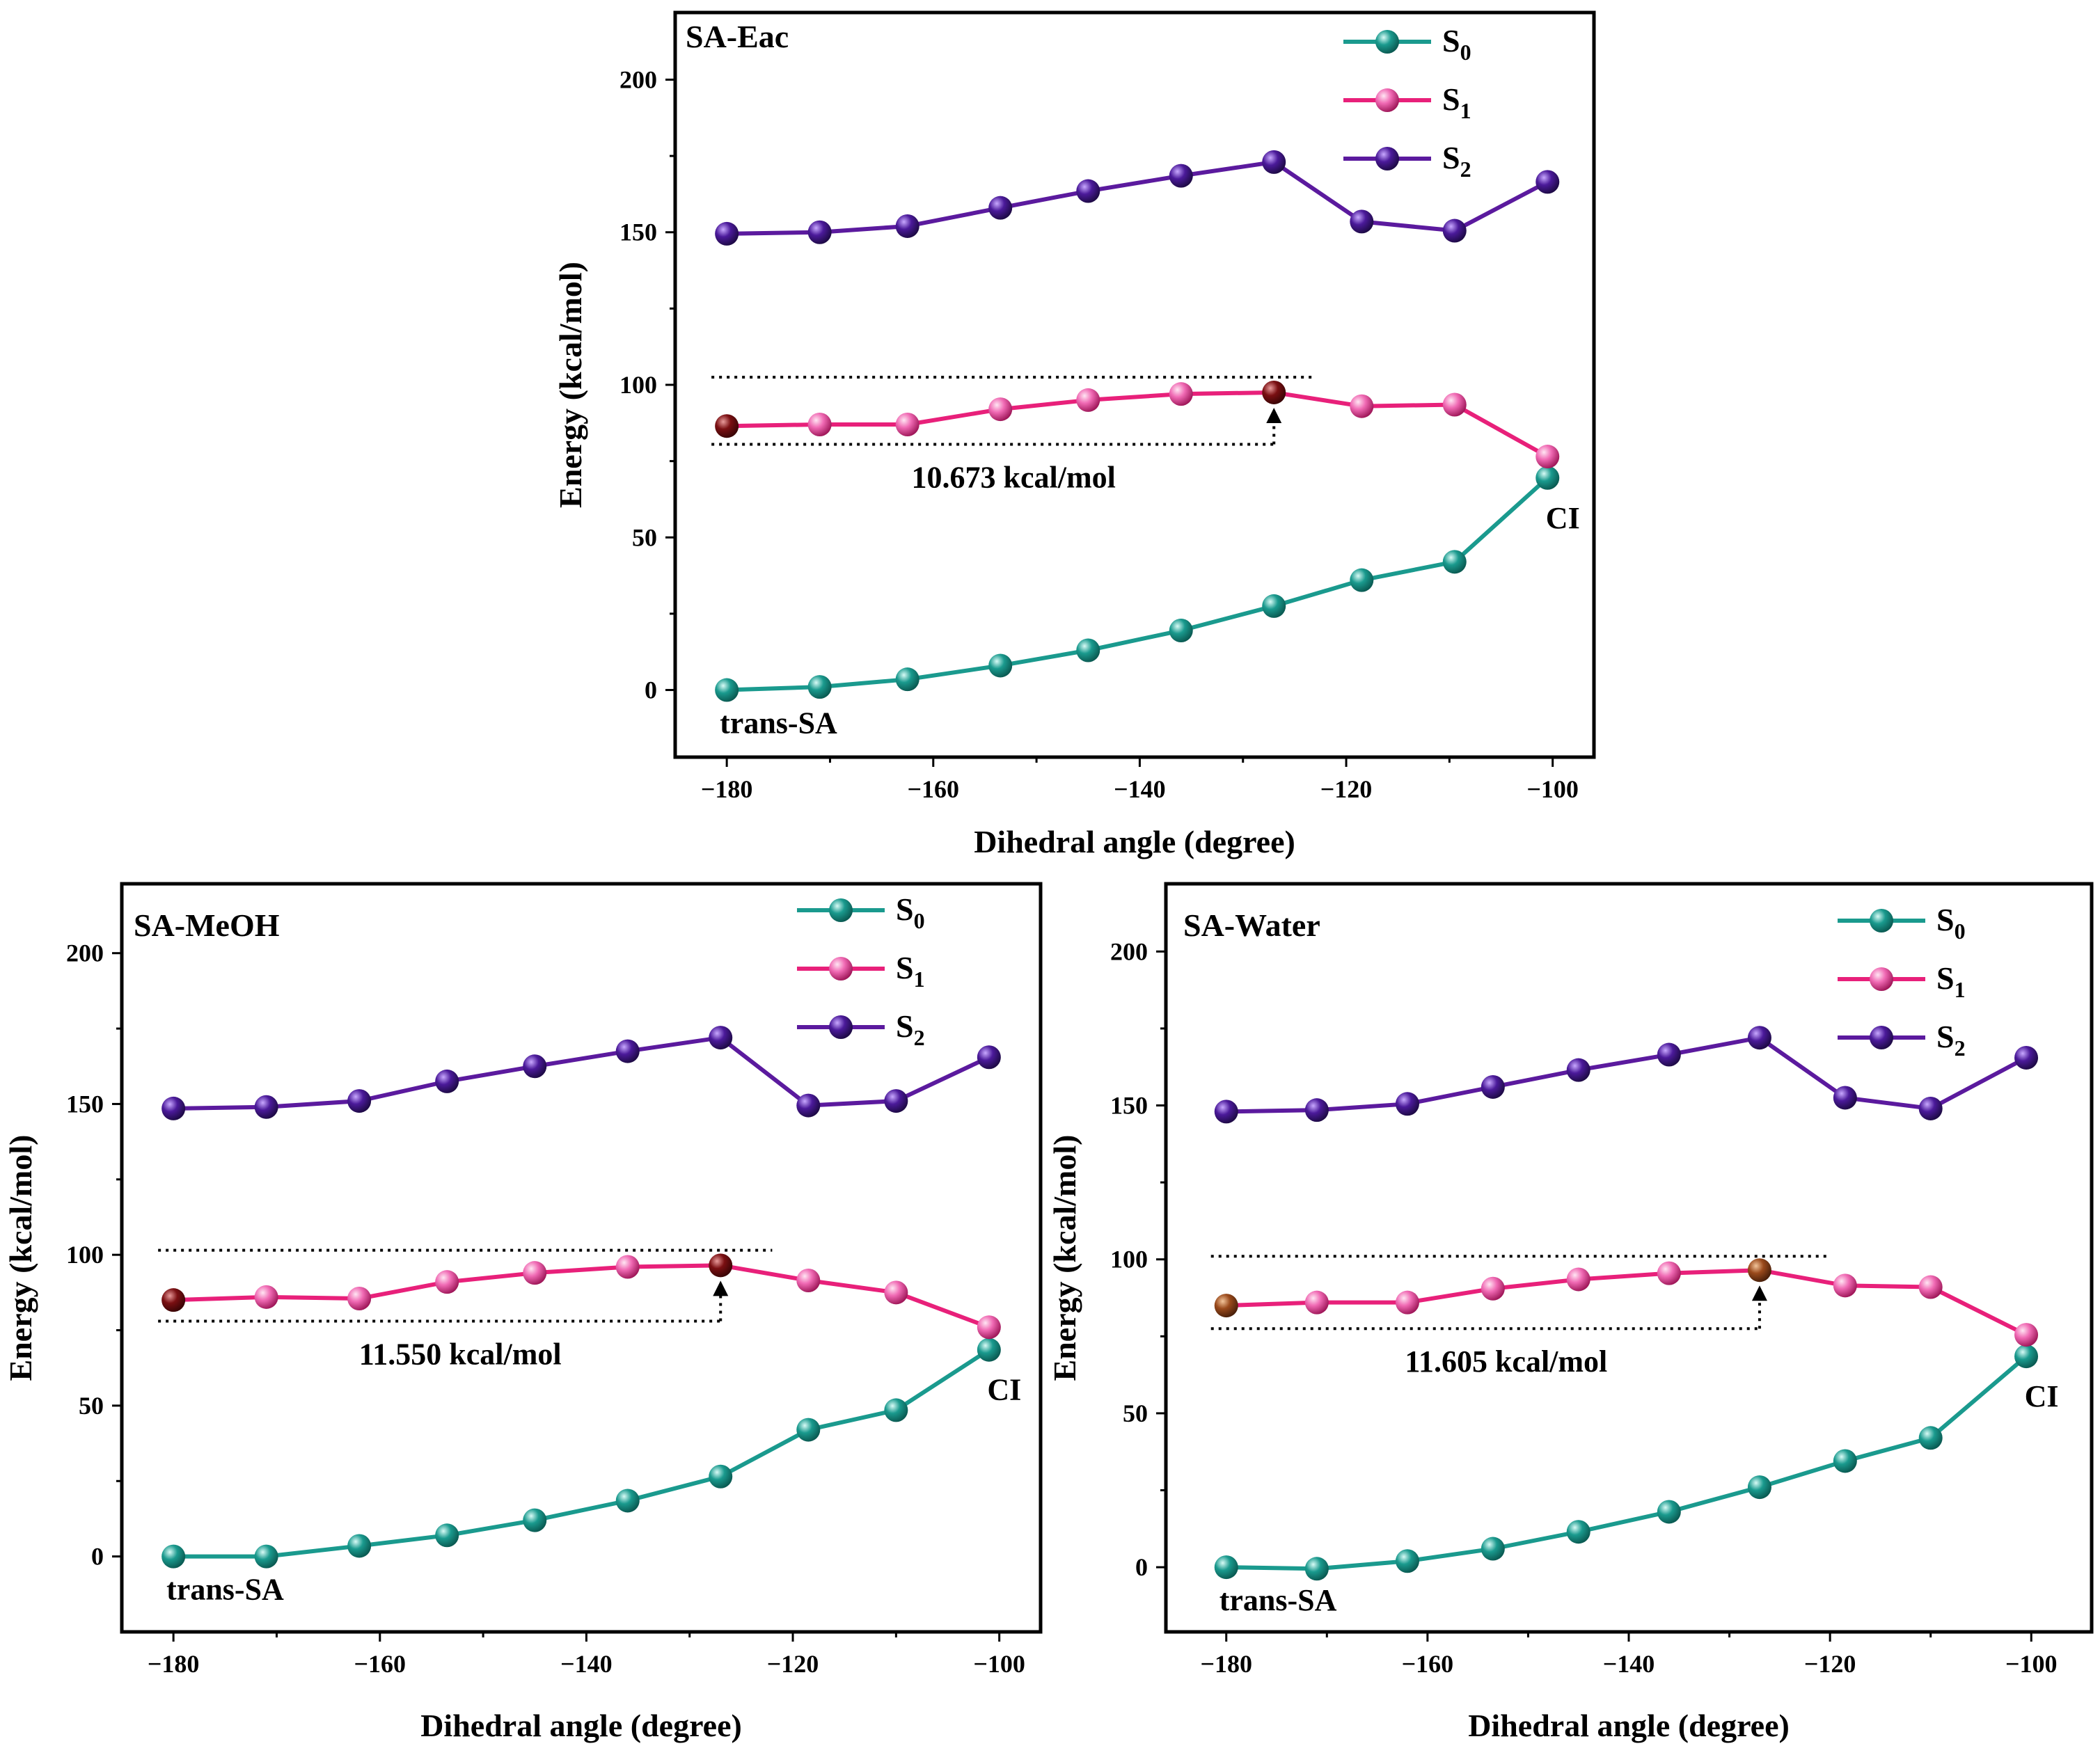 The height and width of the screenshot is (1762, 2100). Describe the element at coordinates (638, 385) in the screenshot. I see `y-tick-label: 100` at that location.